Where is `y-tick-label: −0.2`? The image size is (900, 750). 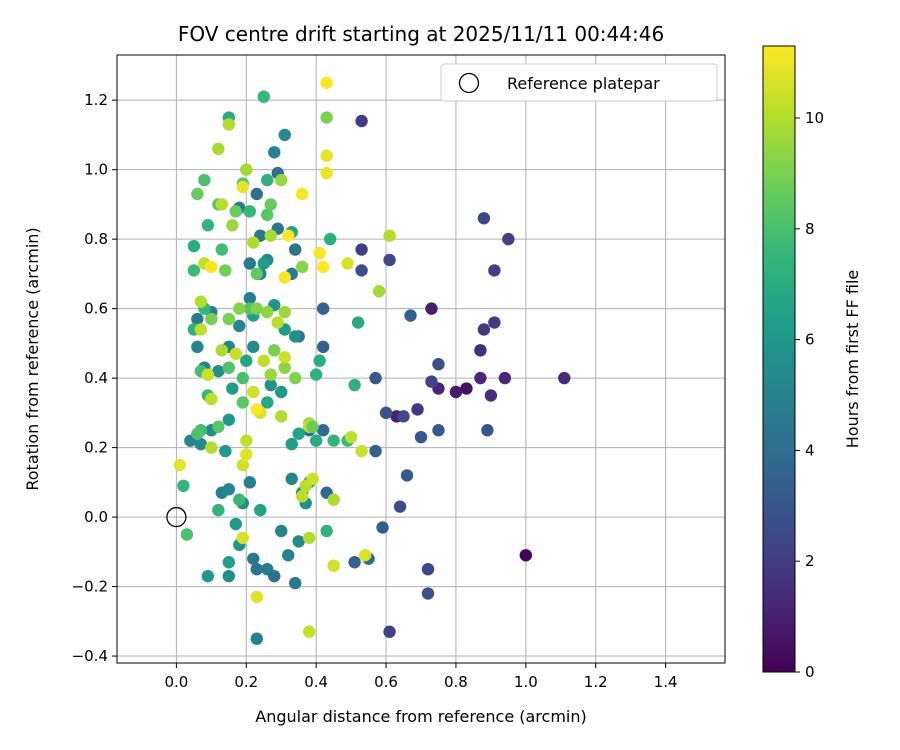 y-tick-label: −0.2 is located at coordinates (90, 587).